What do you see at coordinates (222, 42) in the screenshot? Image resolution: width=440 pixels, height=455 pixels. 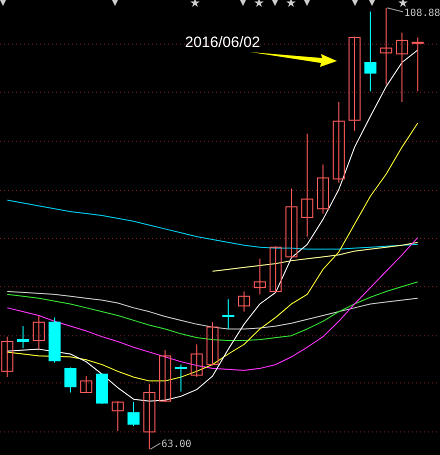 I see `annotation: 2016/06/02` at bounding box center [222, 42].